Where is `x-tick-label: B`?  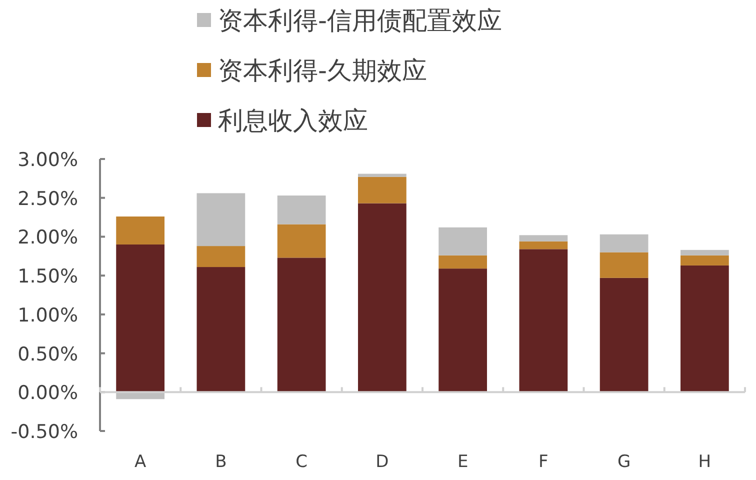 x-tick-label: B is located at coordinates (221, 462).